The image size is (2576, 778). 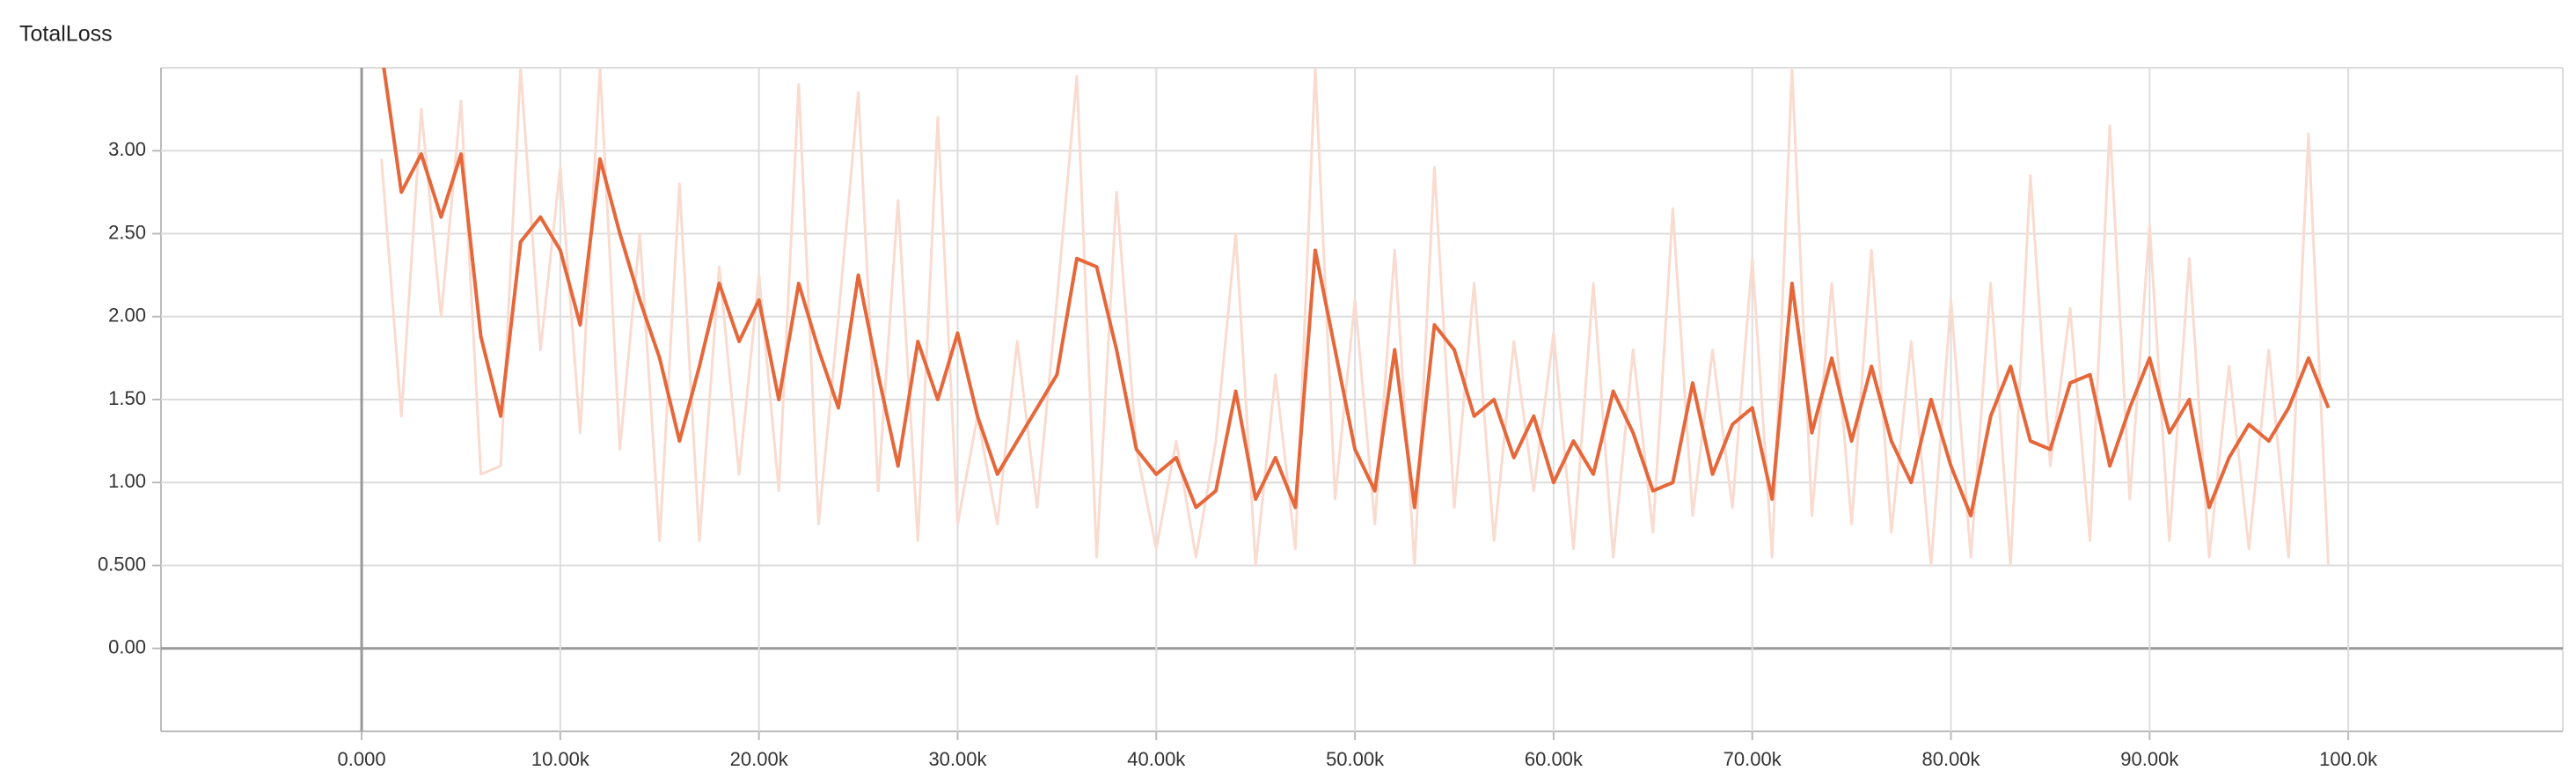 What do you see at coordinates (66, 34) in the screenshot?
I see `chart-title: TotalLoss` at bounding box center [66, 34].